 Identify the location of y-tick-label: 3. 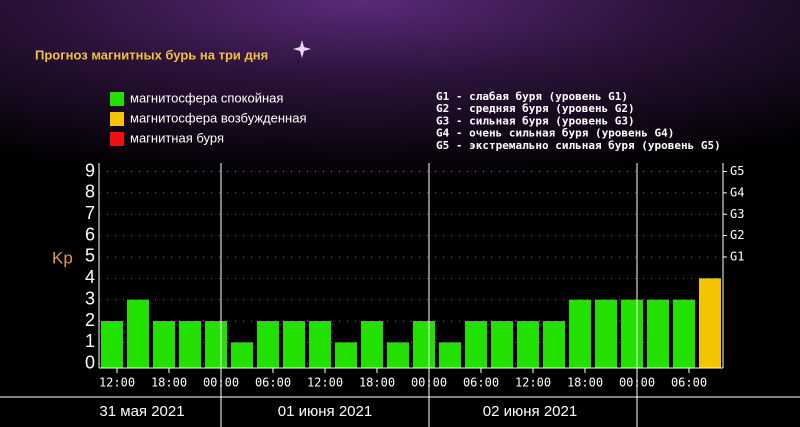
(90, 298).